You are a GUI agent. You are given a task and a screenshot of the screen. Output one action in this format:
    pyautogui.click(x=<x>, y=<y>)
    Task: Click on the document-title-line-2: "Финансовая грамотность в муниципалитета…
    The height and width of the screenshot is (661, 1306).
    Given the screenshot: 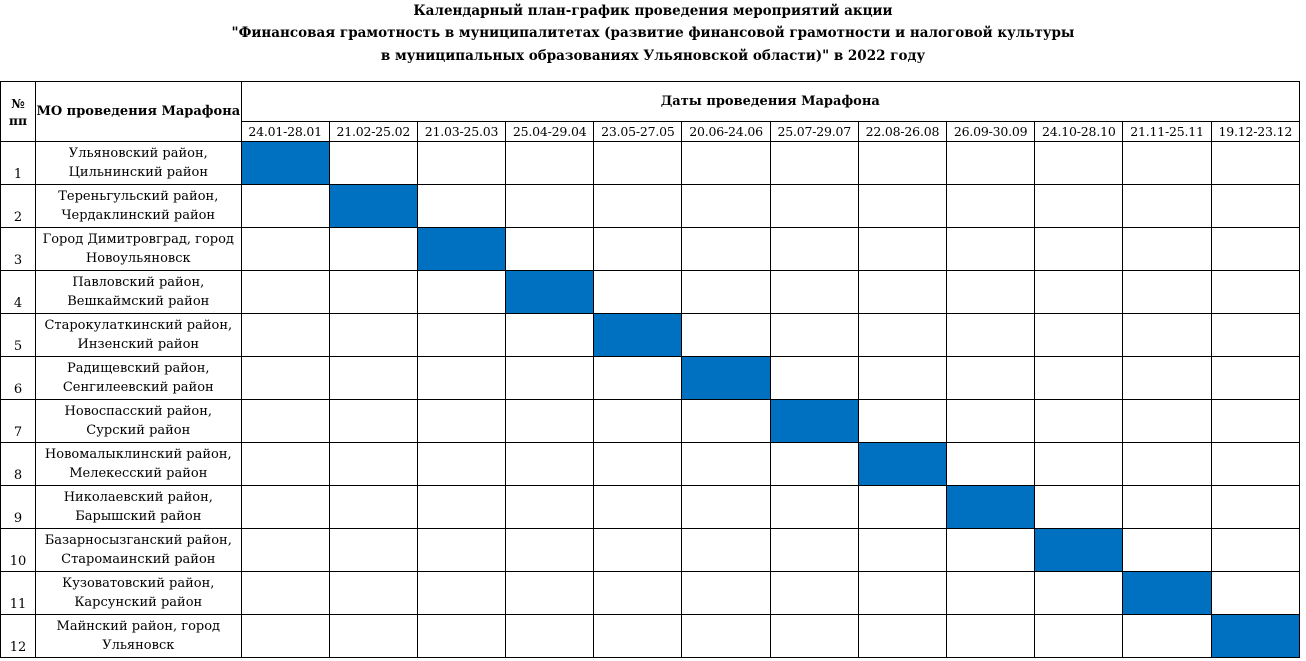 What is the action you would take?
    pyautogui.click(x=653, y=33)
    